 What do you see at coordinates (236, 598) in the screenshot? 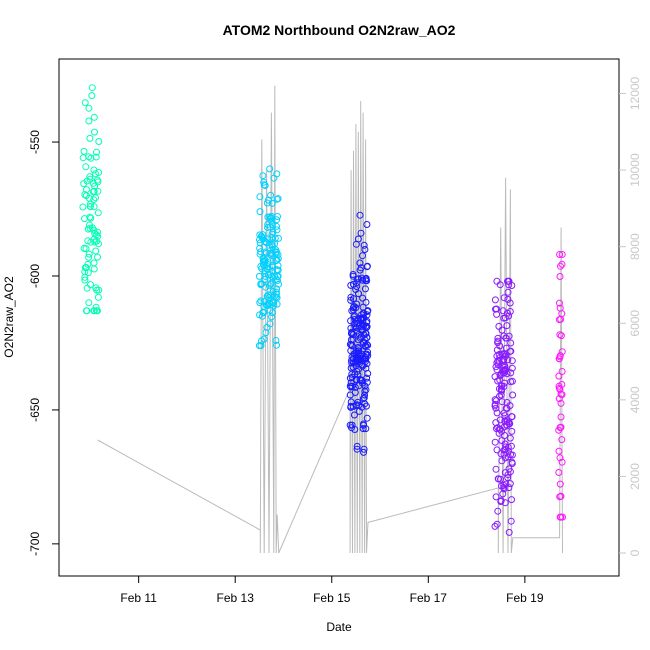
I see `x-tick-label: Feb 13` at bounding box center [236, 598].